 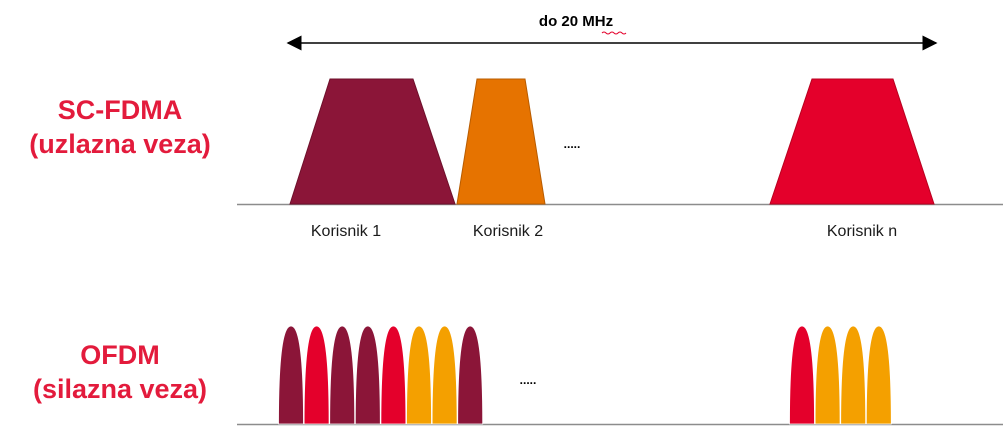 What do you see at coordinates (372, 141) in the screenshot?
I see `user-1-block` at bounding box center [372, 141].